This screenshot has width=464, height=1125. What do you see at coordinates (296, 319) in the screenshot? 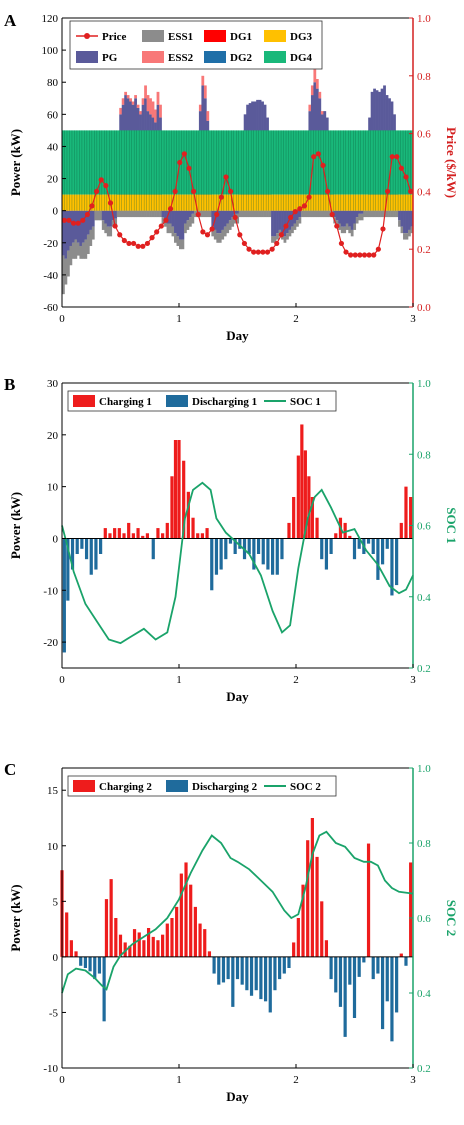
I see `x-tick-label: 2` at bounding box center [296, 319].